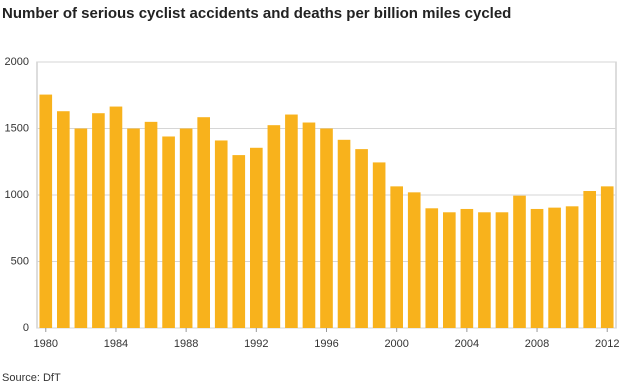 This screenshot has height=385, width=625. Describe the element at coordinates (537, 344) in the screenshot. I see `x-tick-label: 2008` at that location.